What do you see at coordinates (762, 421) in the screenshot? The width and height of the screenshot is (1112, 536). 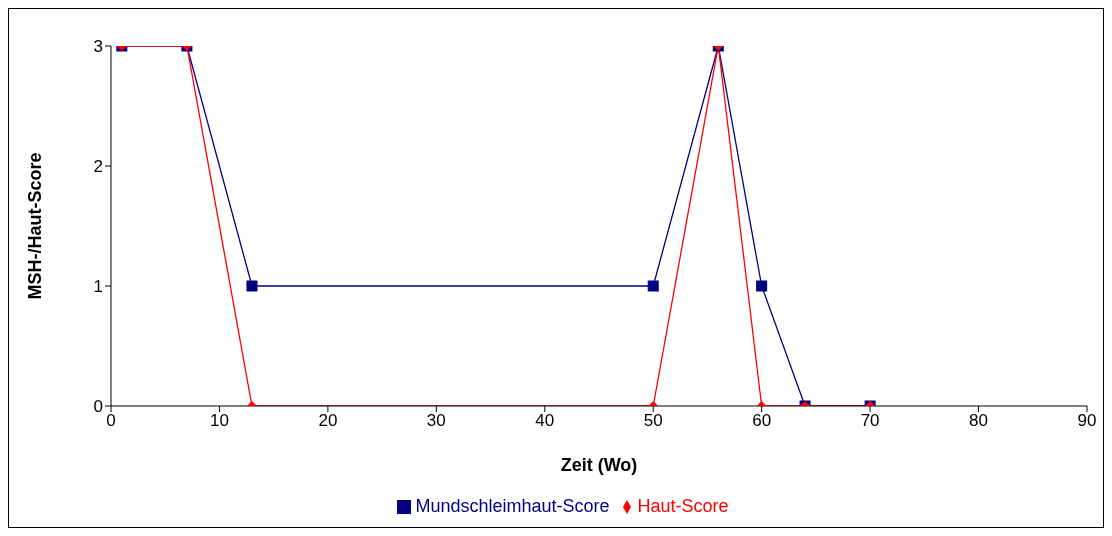 I see `x-tick-label: 60` at bounding box center [762, 421].